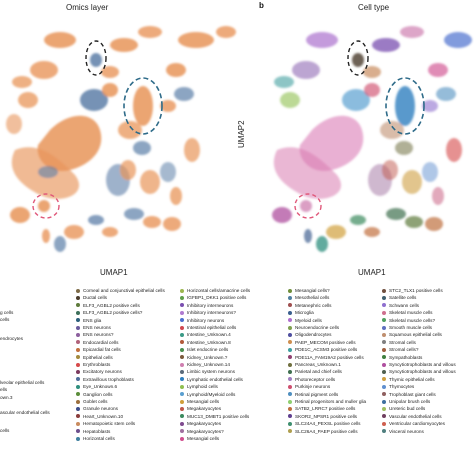  I want to click on legend-label: Trophoblast giant cells, so click(412, 394).